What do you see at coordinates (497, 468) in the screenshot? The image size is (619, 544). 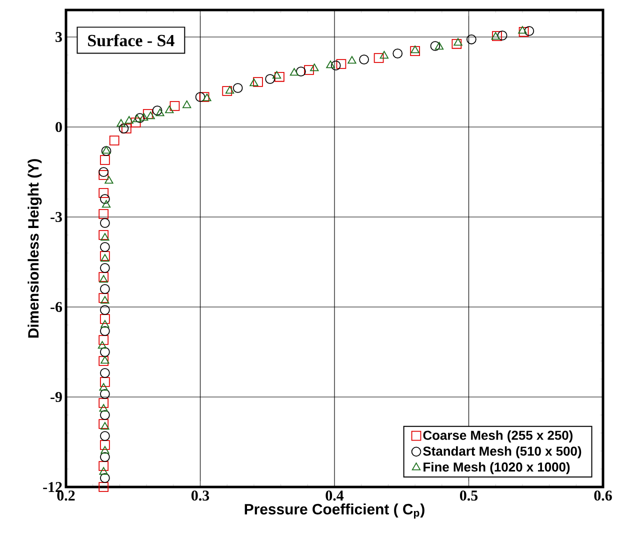 I see `legend-label: Fine Mesh (1020 x 1000)` at bounding box center [497, 468].